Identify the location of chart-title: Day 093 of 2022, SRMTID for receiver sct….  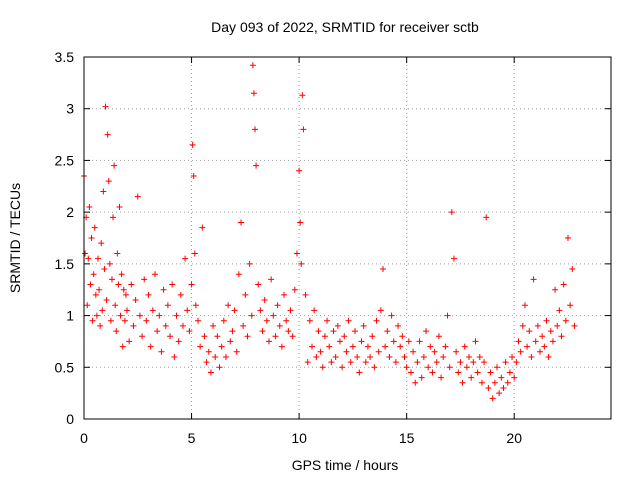
(345, 27).